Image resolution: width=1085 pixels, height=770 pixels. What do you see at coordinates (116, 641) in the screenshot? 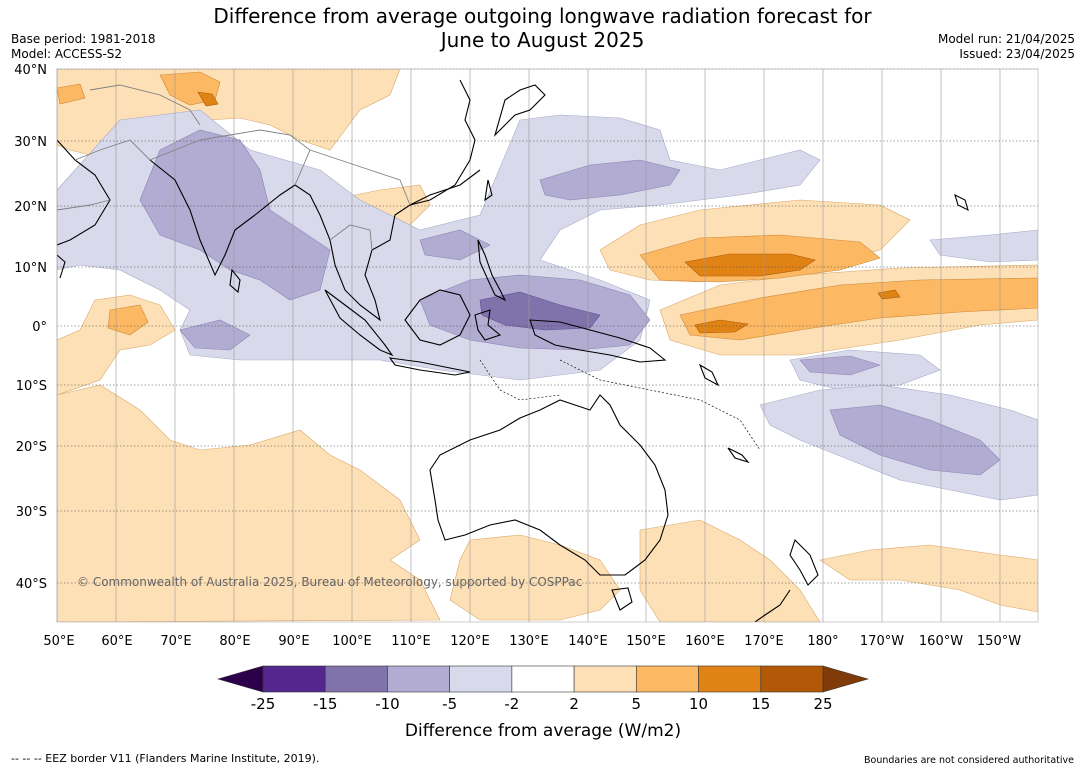
I see `lon-label: 60°E` at bounding box center [116, 641].